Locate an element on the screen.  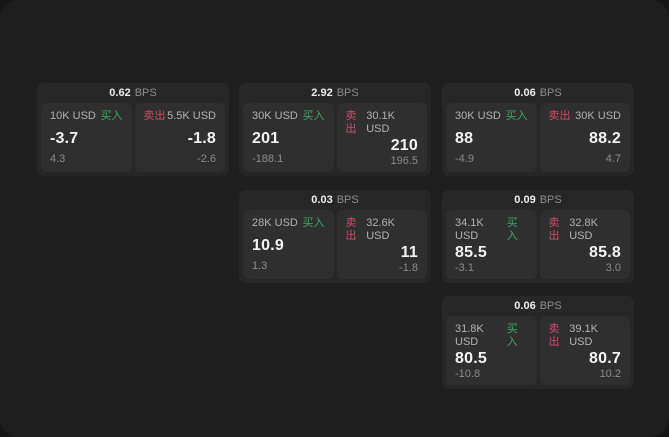
sell-amount: 5.5K USD is located at coordinates (191, 116).